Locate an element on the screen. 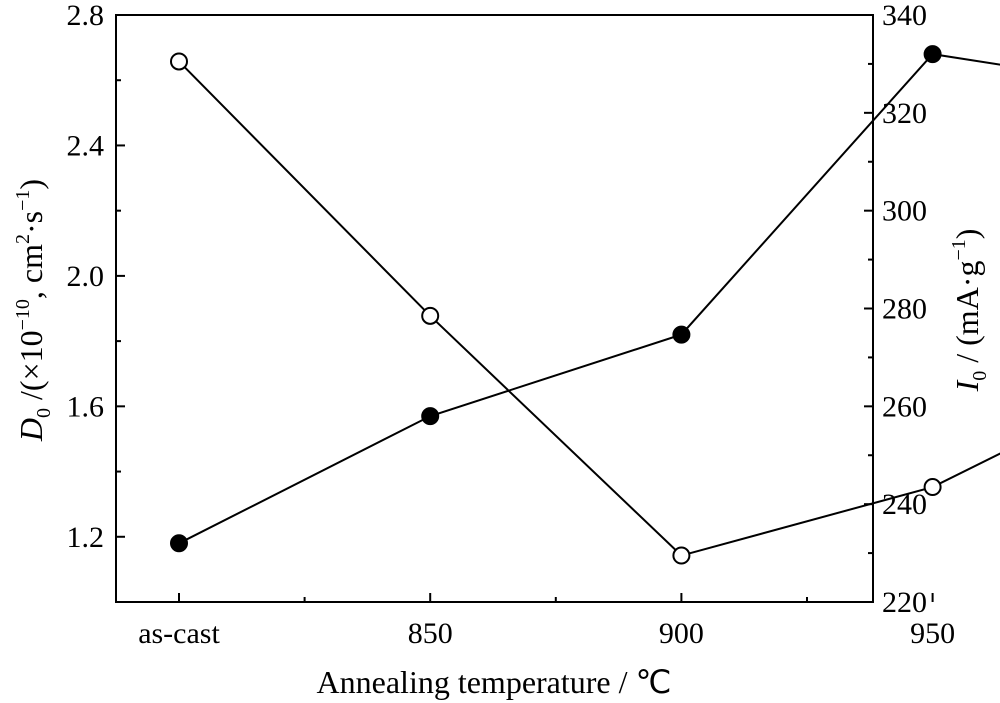 The width and height of the screenshot is (1000, 703). y-right-tick-label: 260 is located at coordinates (904, 406).